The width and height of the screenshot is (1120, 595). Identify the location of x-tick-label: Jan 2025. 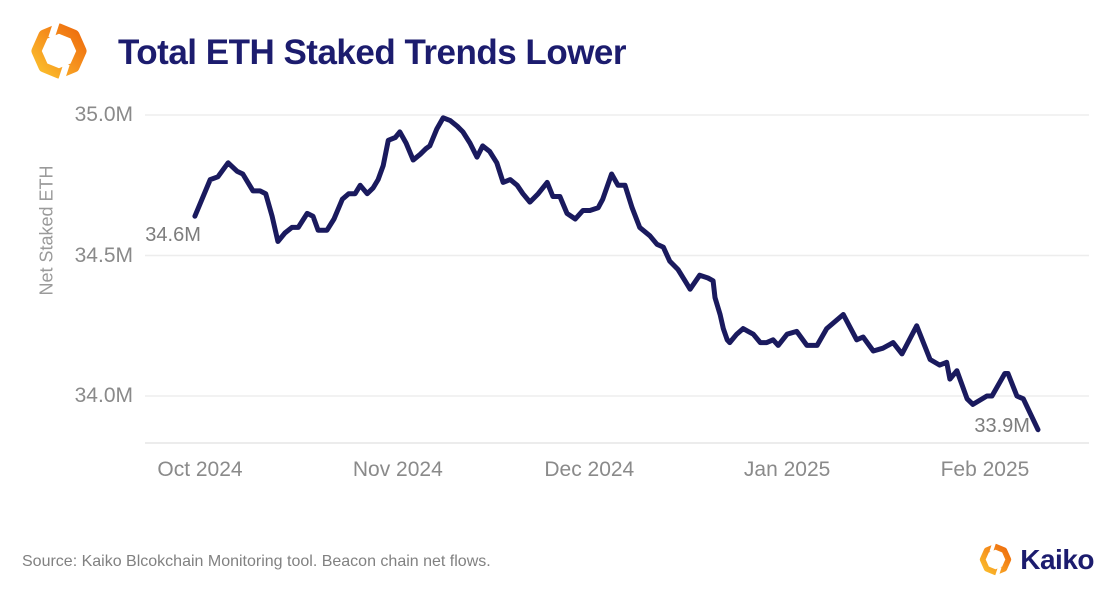
(787, 469).